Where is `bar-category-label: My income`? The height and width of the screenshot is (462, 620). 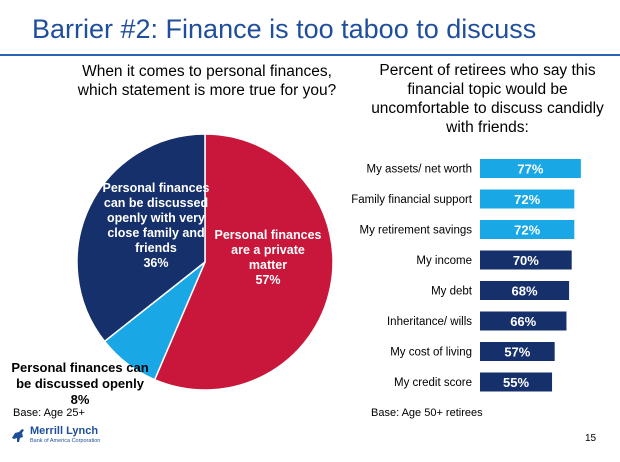
bar-category-label: My income is located at coordinates (444, 261).